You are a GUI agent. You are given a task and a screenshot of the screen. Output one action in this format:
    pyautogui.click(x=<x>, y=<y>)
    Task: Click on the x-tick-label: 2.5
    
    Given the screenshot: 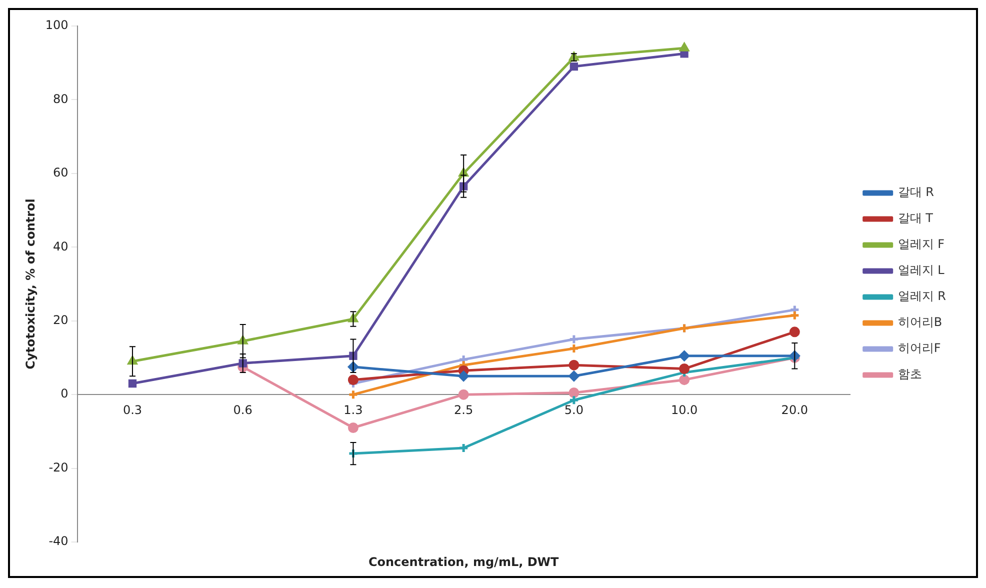 What is the action you would take?
    pyautogui.click(x=464, y=409)
    